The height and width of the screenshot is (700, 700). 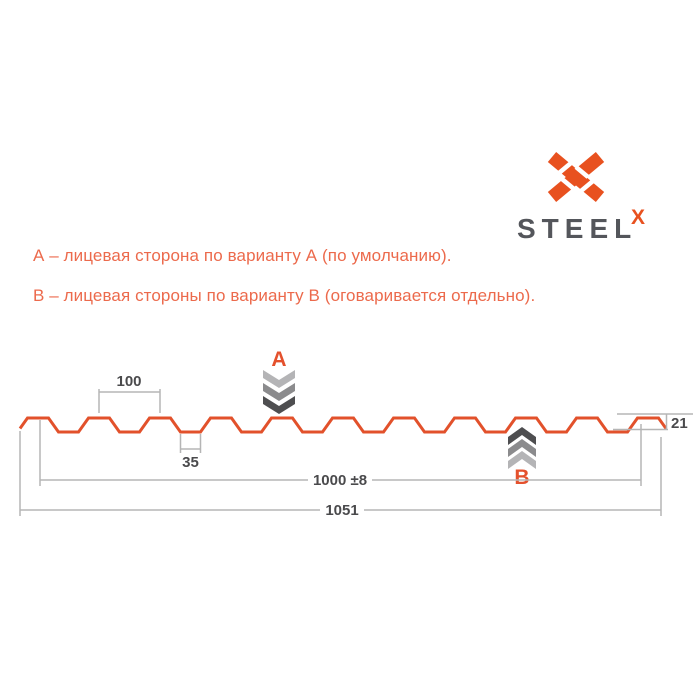 I want to click on marker-front-side-b: В, so click(x=522, y=458).